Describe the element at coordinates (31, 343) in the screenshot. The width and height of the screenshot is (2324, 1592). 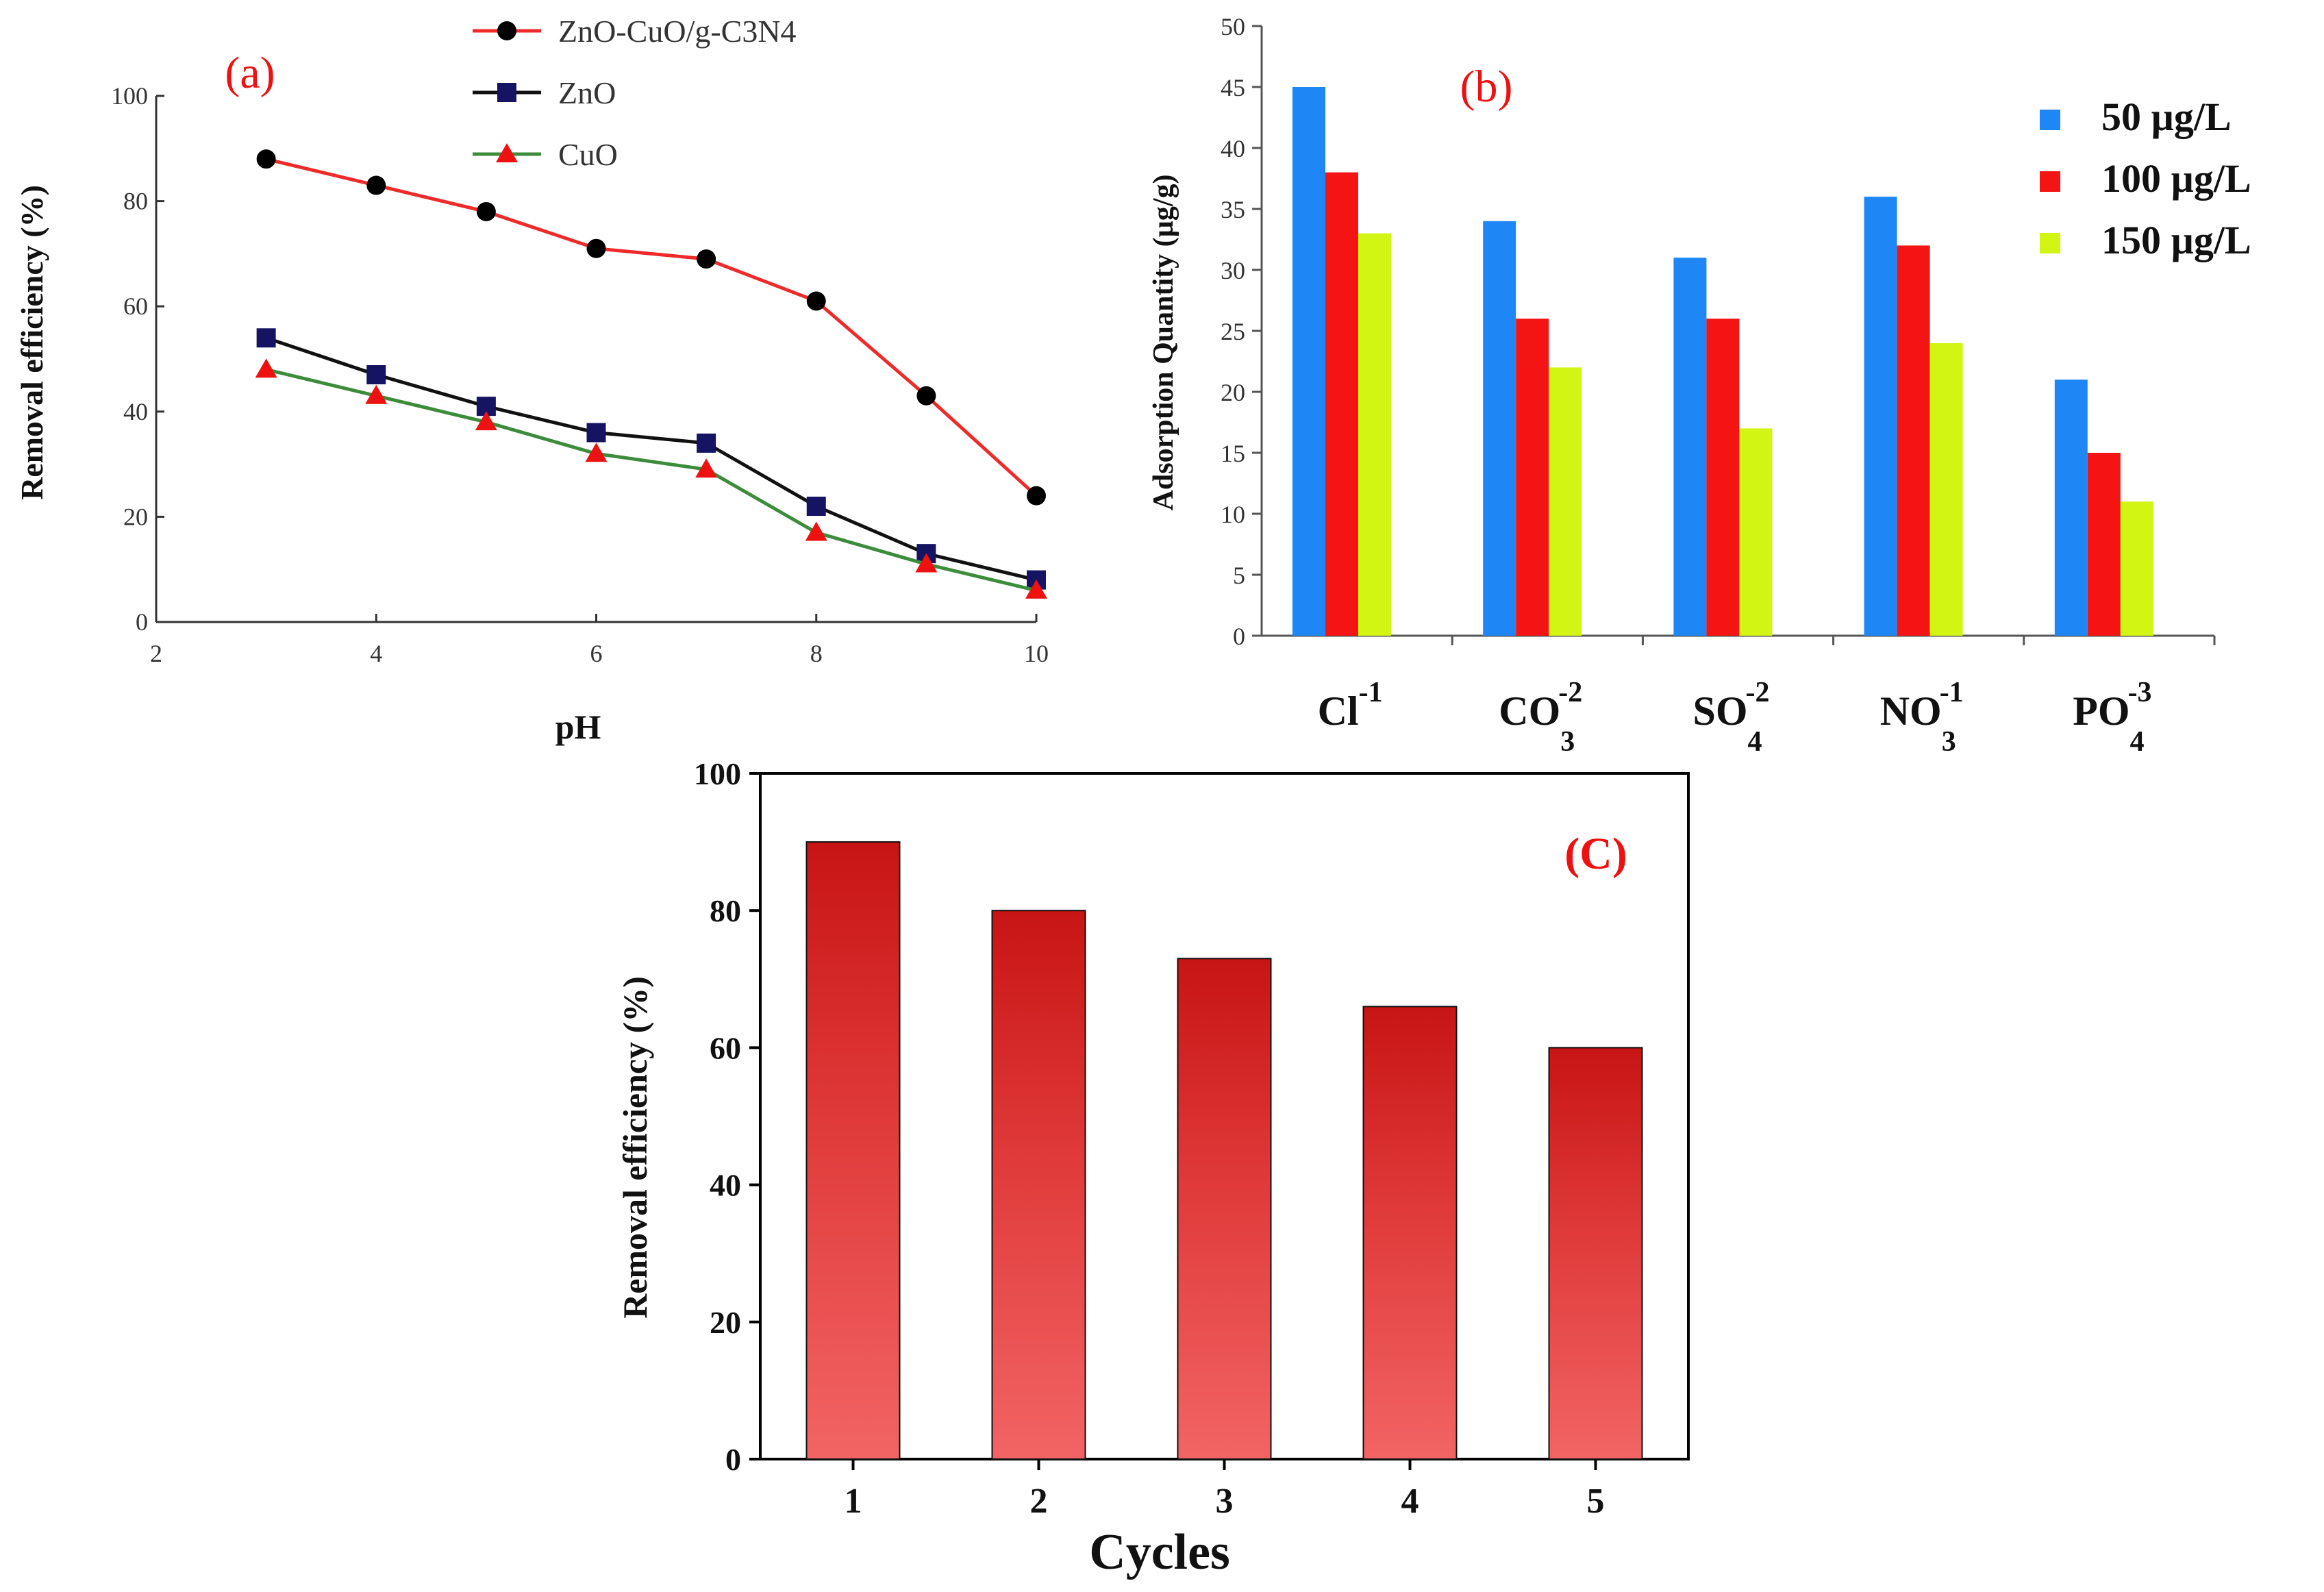
I see `panel-a-y-axis-title: Removal efficiency (%)` at that location.